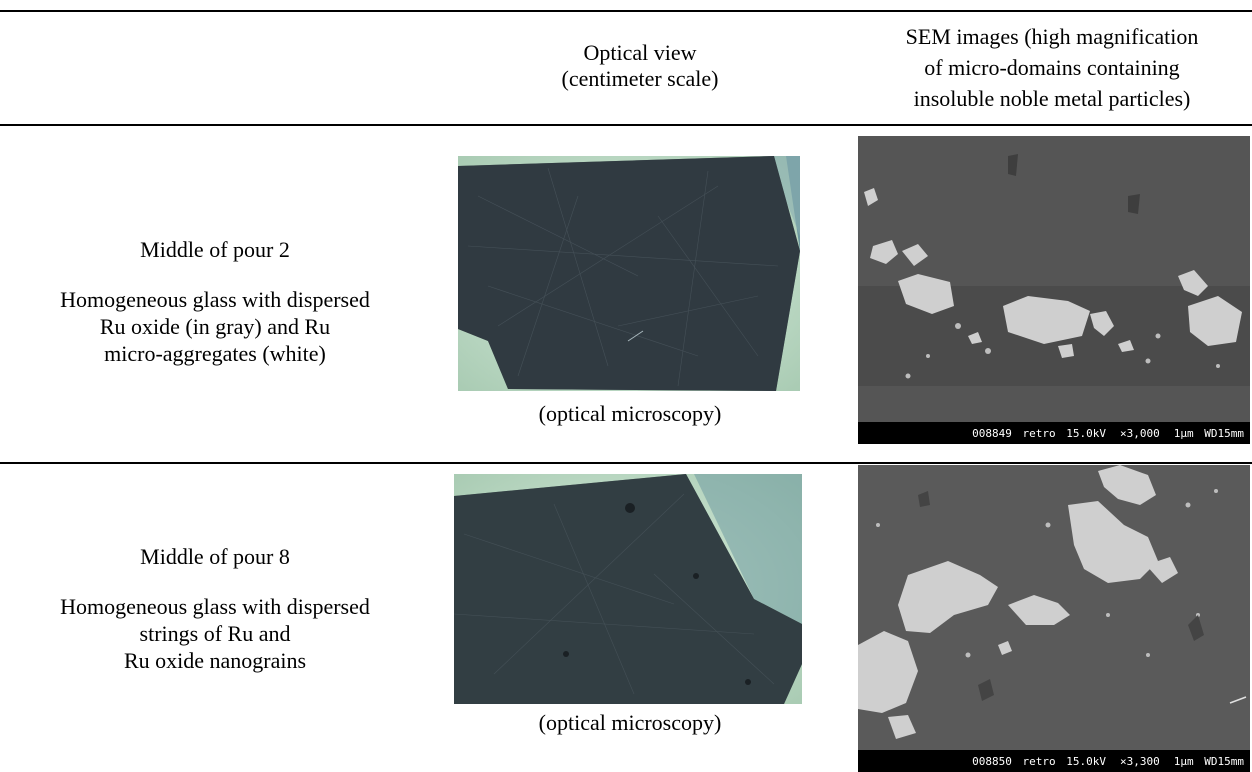  Describe the element at coordinates (1054, 290) in the screenshot. I see `row1-sem-image: 008849 retro 15.0kV ×3,000 1μm WD15mm` at that location.